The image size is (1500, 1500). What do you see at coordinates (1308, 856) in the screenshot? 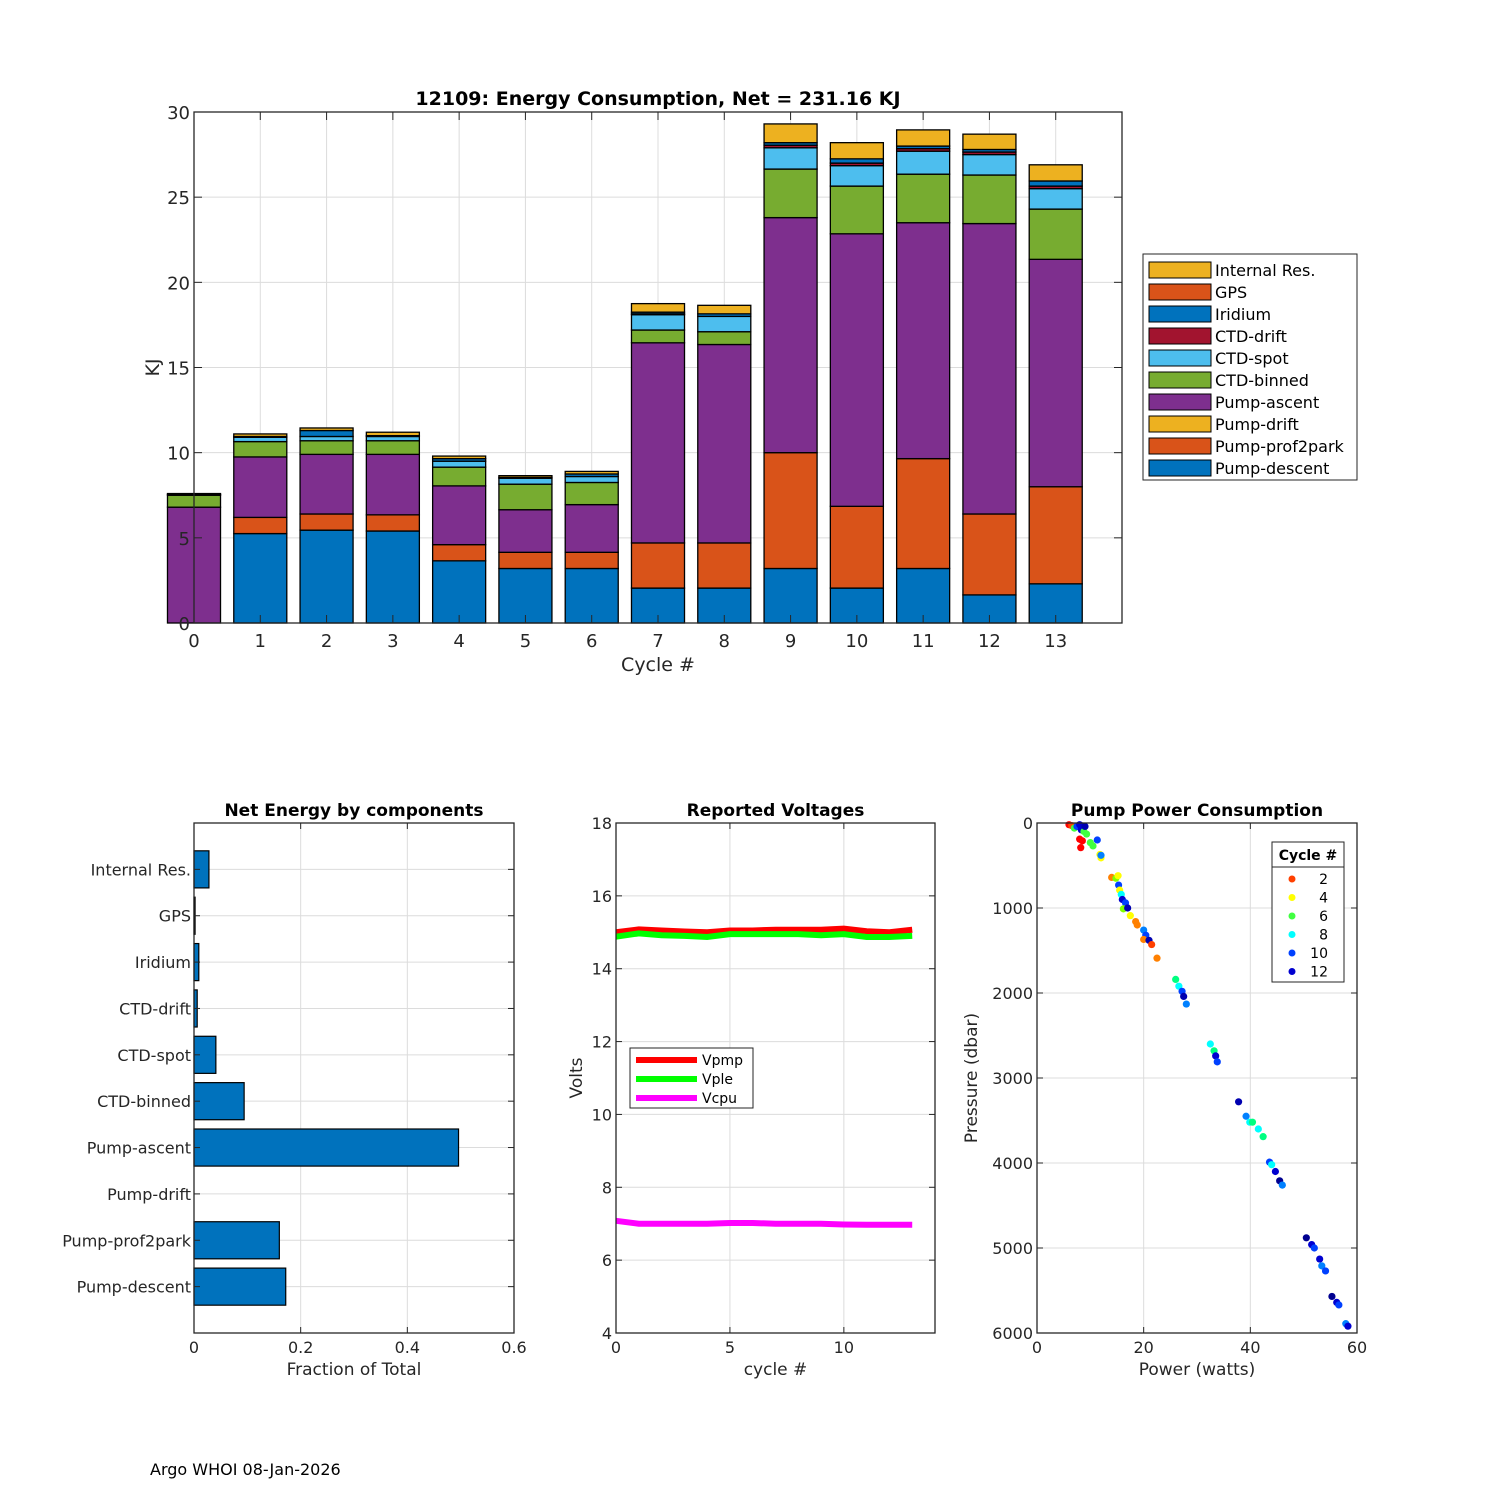
I see `legend-title: Cycle #` at bounding box center [1308, 856].